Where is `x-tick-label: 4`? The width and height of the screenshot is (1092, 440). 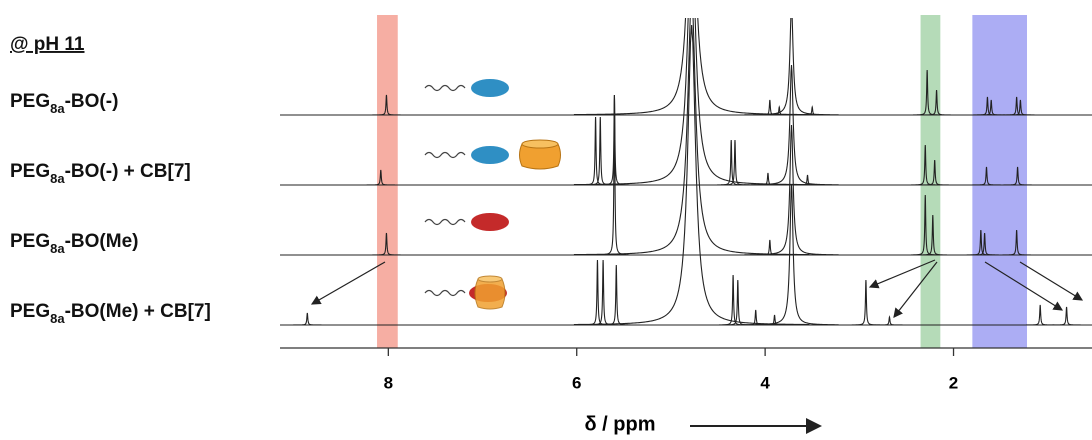 x-tick-label: 4 is located at coordinates (765, 382).